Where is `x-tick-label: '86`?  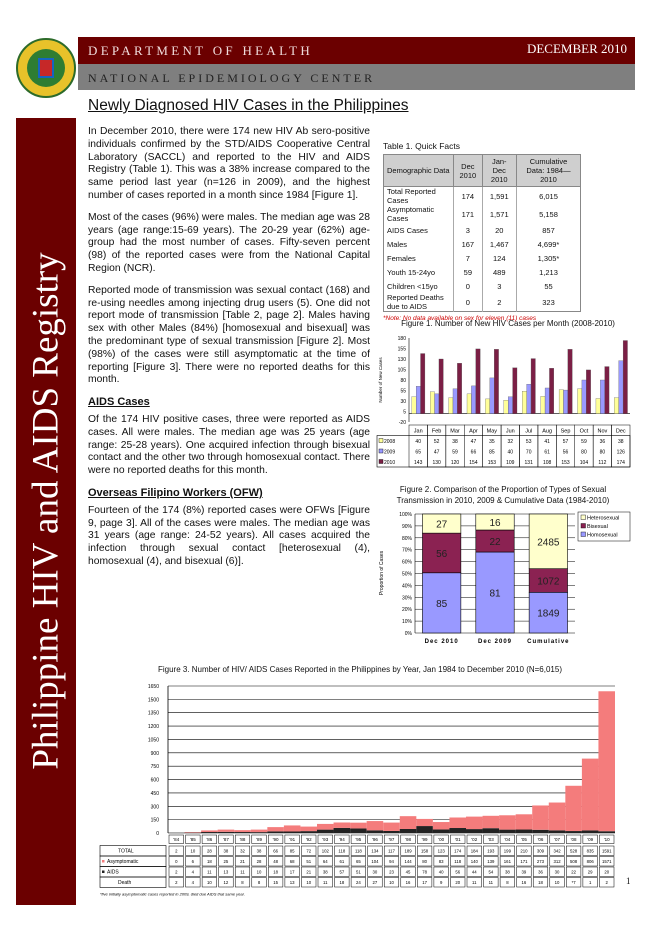
x-tick-label: '86 is located at coordinates (209, 839).